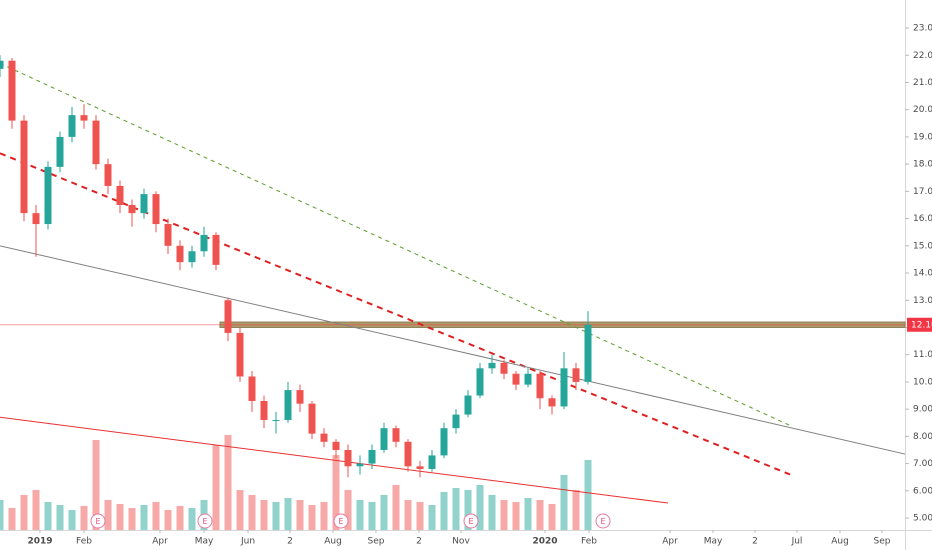 The width and height of the screenshot is (932, 550). I want to click on y-tick-label: 16.00, so click(922, 219).